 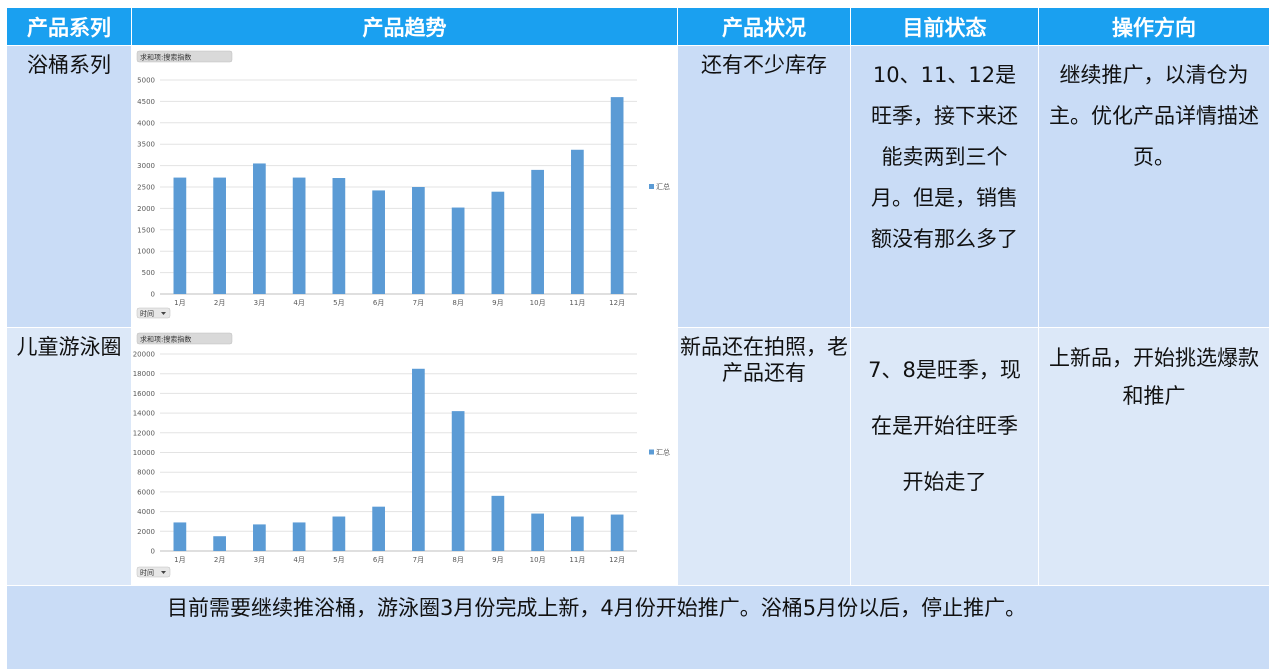 What do you see at coordinates (144, 453) in the screenshot?
I see `y-tick-label: 10000` at bounding box center [144, 453].